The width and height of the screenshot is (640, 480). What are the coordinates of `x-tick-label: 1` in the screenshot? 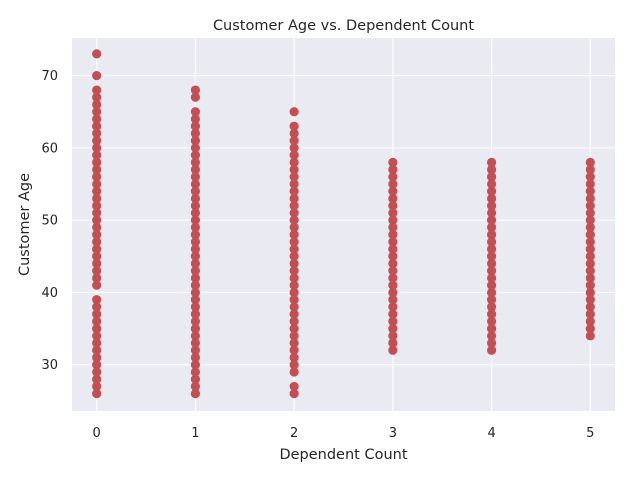 It's located at (195, 433).